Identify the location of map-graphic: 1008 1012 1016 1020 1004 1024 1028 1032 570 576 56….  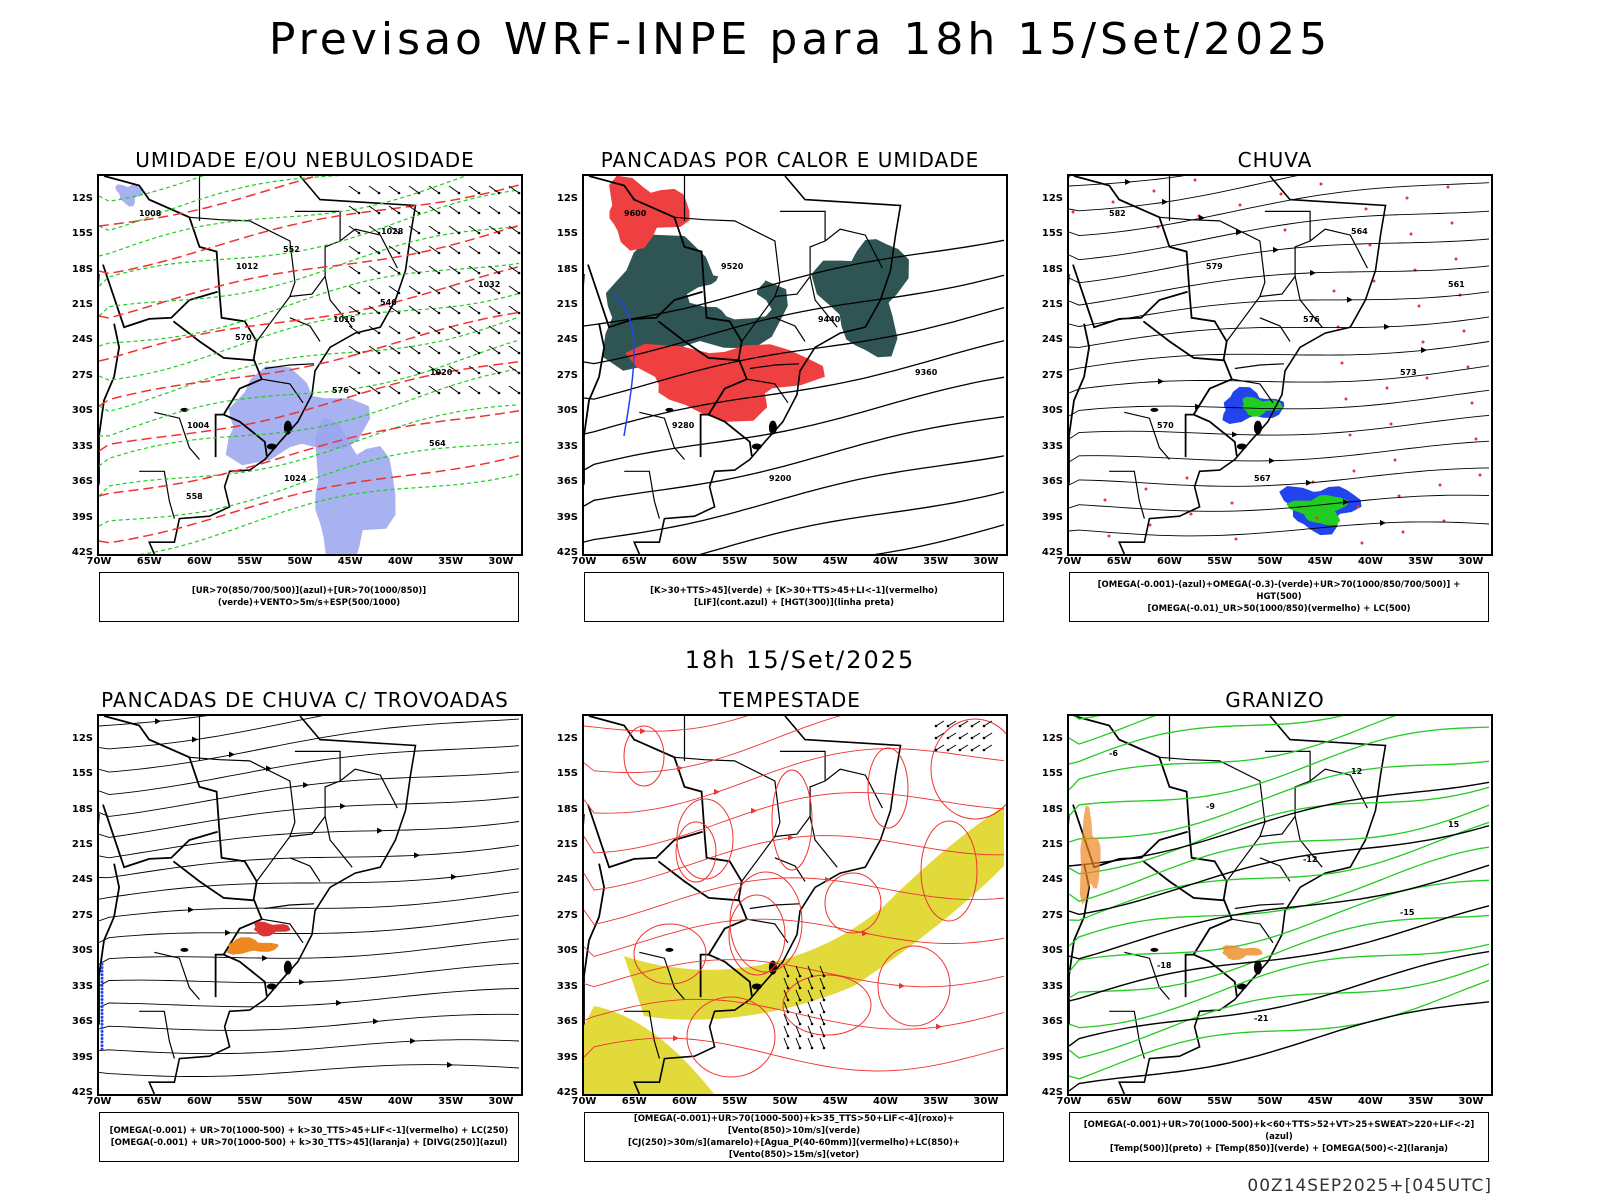
(310, 365).